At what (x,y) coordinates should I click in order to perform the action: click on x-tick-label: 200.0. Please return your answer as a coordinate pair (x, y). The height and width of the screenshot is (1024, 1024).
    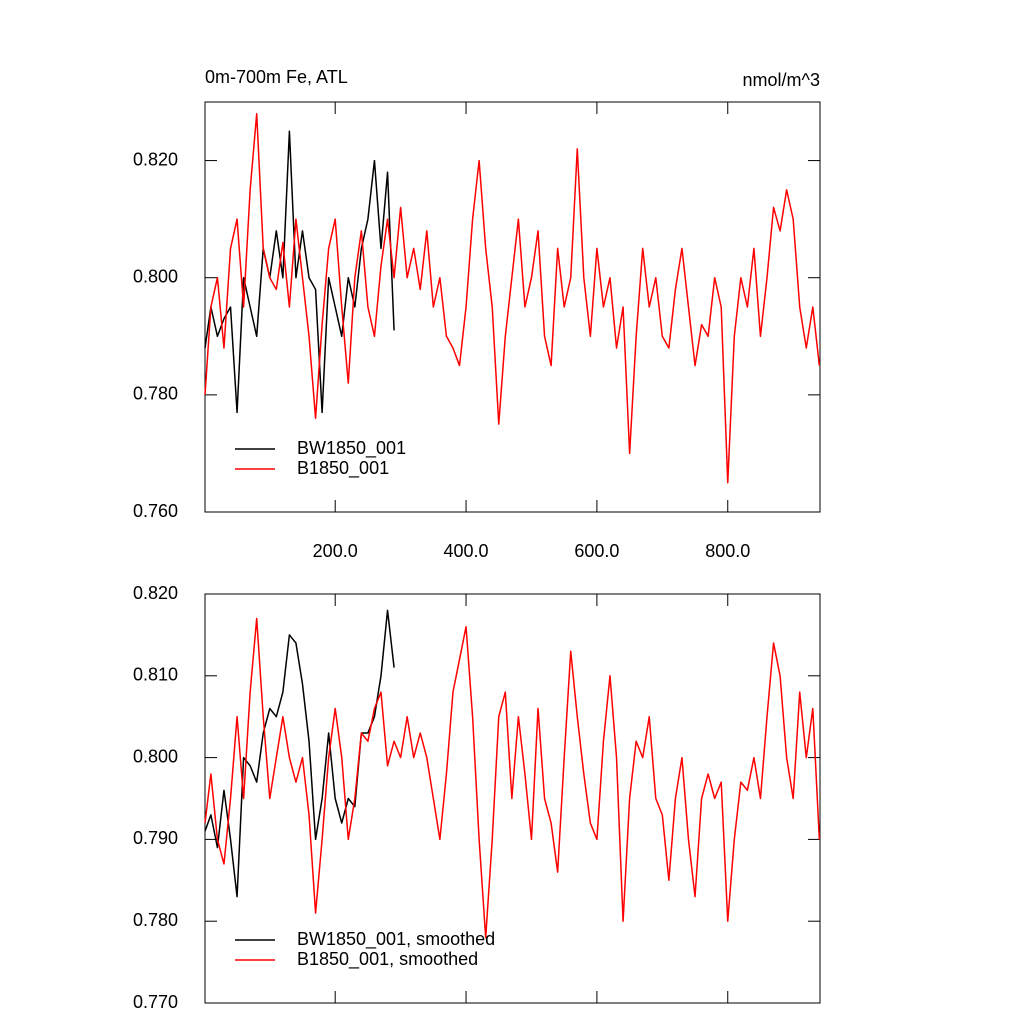
    Looking at the image, I should click on (335, 551).